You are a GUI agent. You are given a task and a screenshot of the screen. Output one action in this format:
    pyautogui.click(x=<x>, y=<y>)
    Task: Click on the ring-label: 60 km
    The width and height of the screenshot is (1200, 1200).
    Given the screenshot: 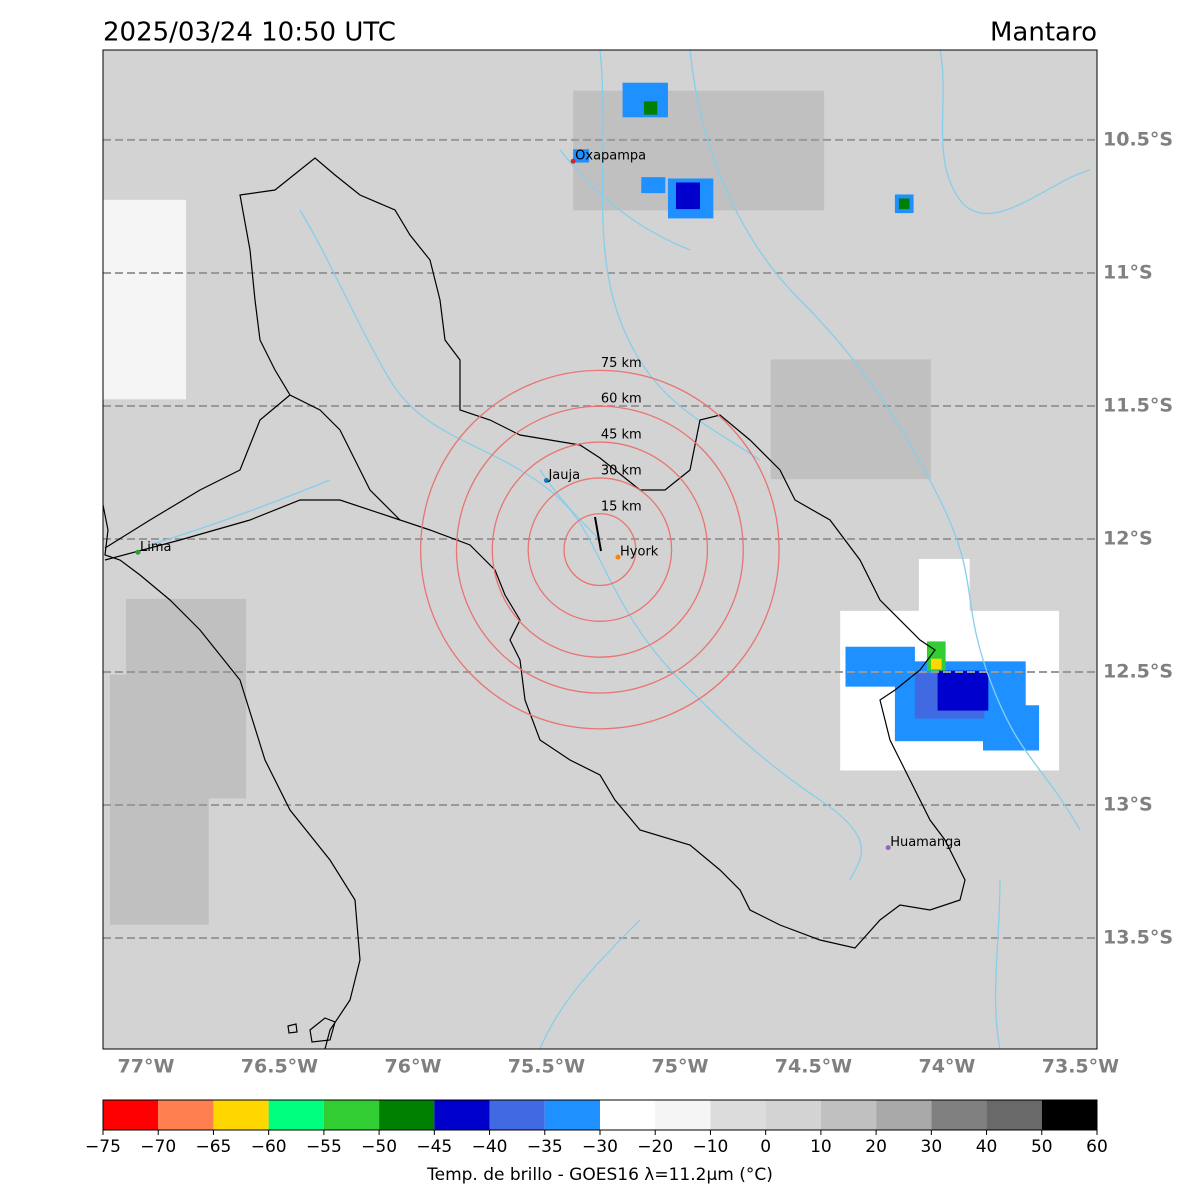 What is the action you would take?
    pyautogui.click(x=621, y=399)
    